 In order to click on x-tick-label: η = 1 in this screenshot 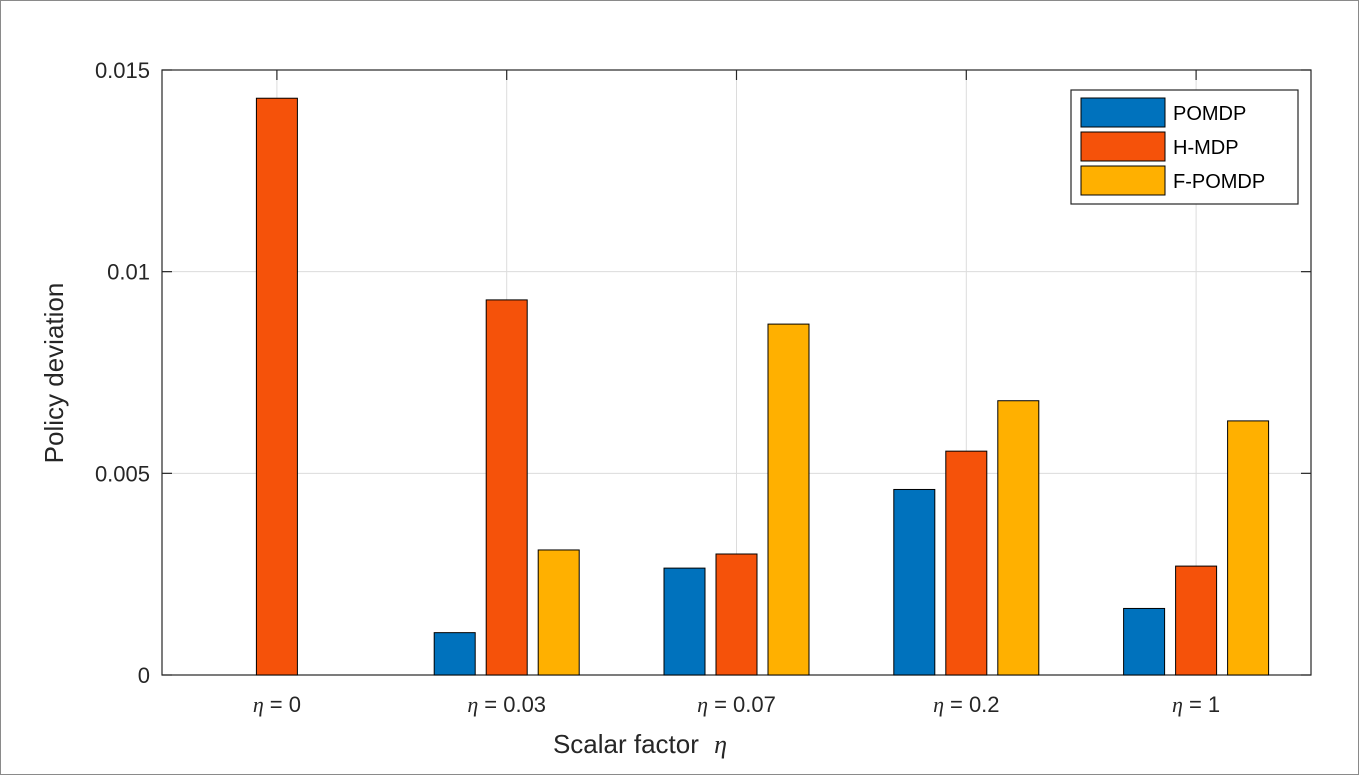, I will do `click(1196, 704)`.